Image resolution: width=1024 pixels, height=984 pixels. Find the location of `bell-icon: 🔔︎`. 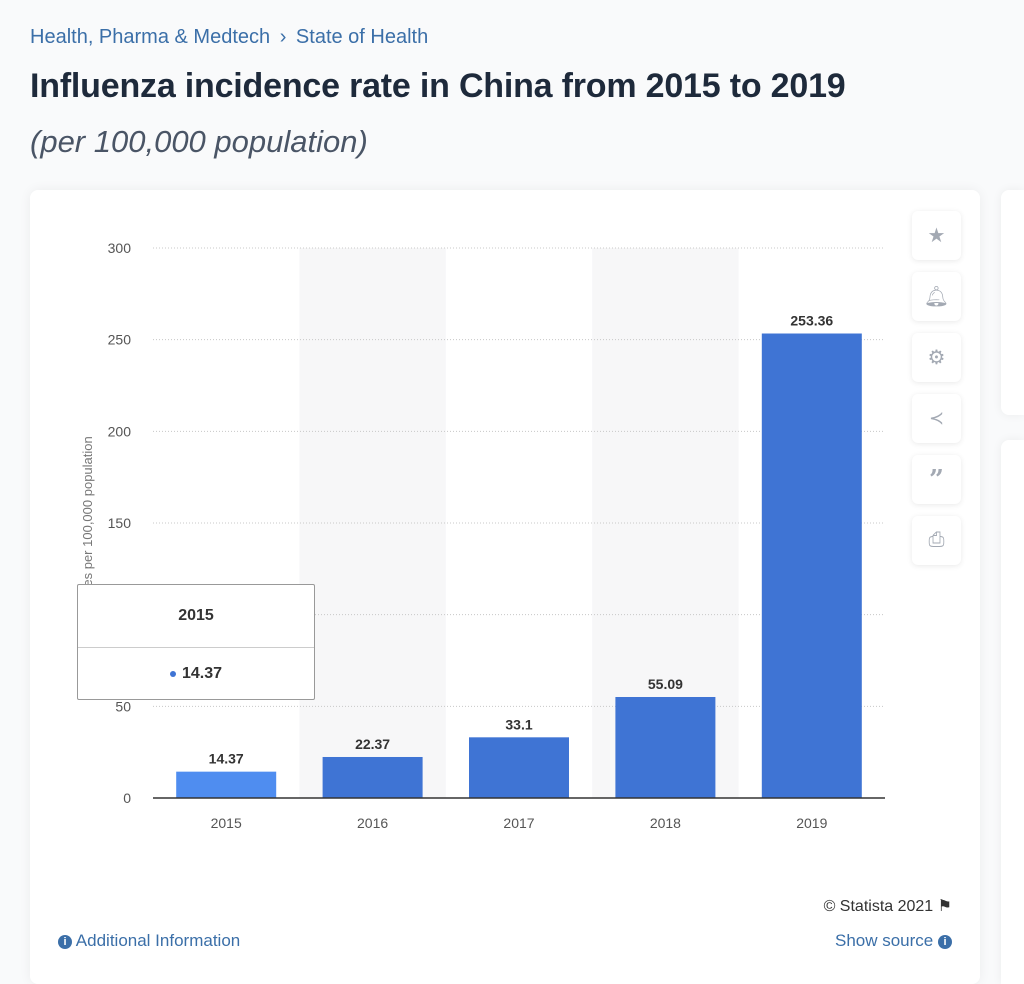

bell-icon: 🔔︎ is located at coordinates (936, 297).